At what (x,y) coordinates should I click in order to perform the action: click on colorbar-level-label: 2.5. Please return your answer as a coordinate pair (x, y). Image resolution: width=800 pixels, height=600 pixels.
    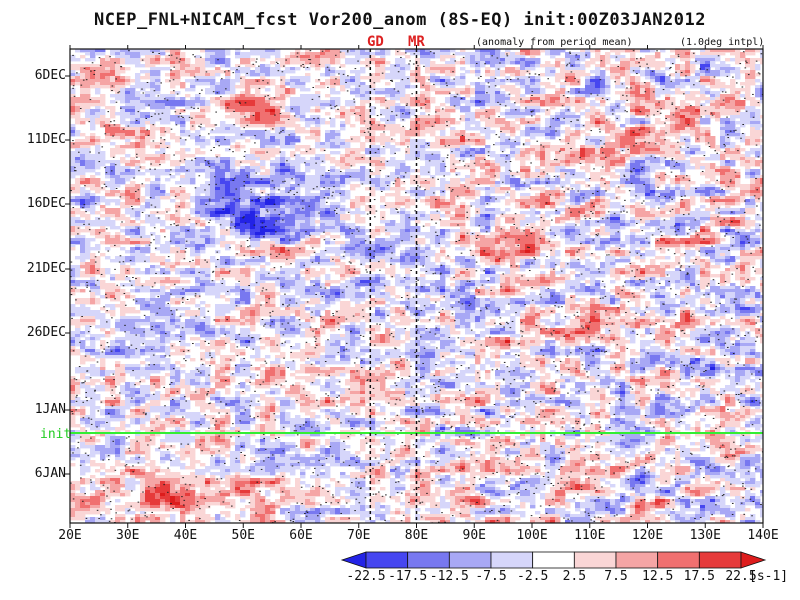
    Looking at the image, I should click on (574, 576).